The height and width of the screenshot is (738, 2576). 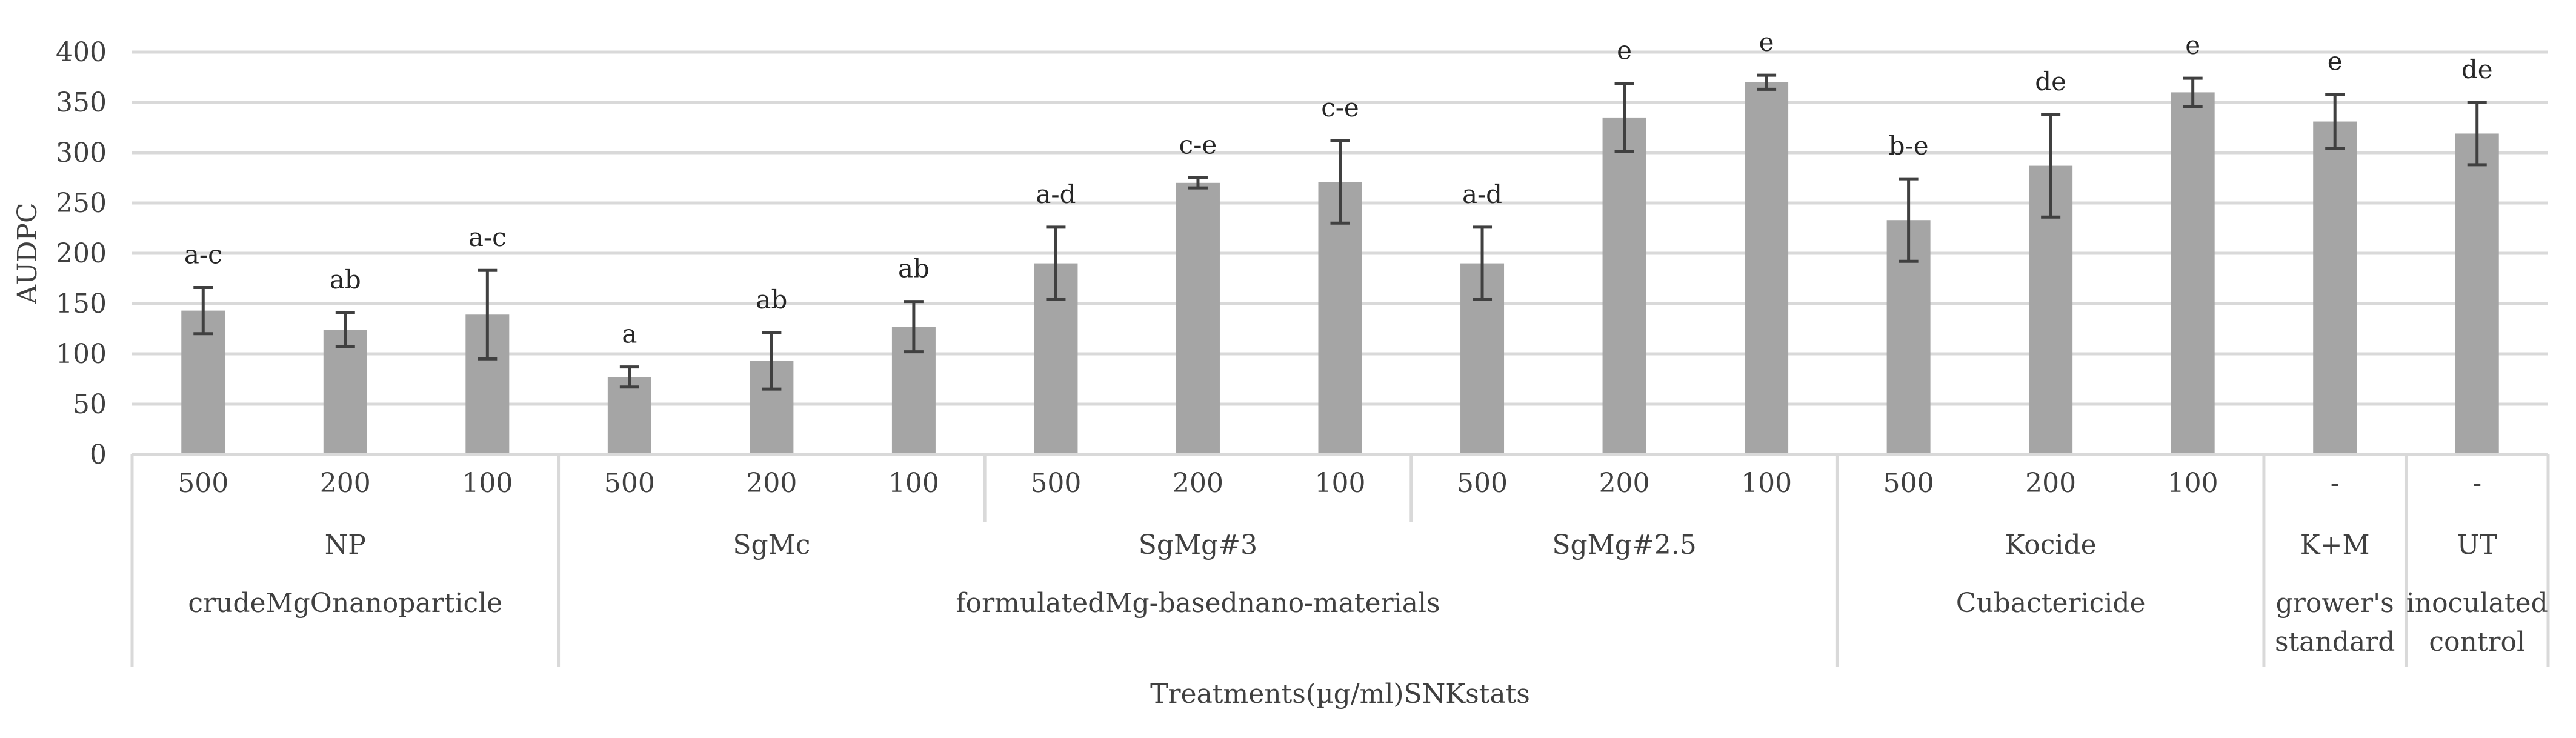 What do you see at coordinates (81, 303) in the screenshot?
I see `y-tick-label: 150` at bounding box center [81, 303].